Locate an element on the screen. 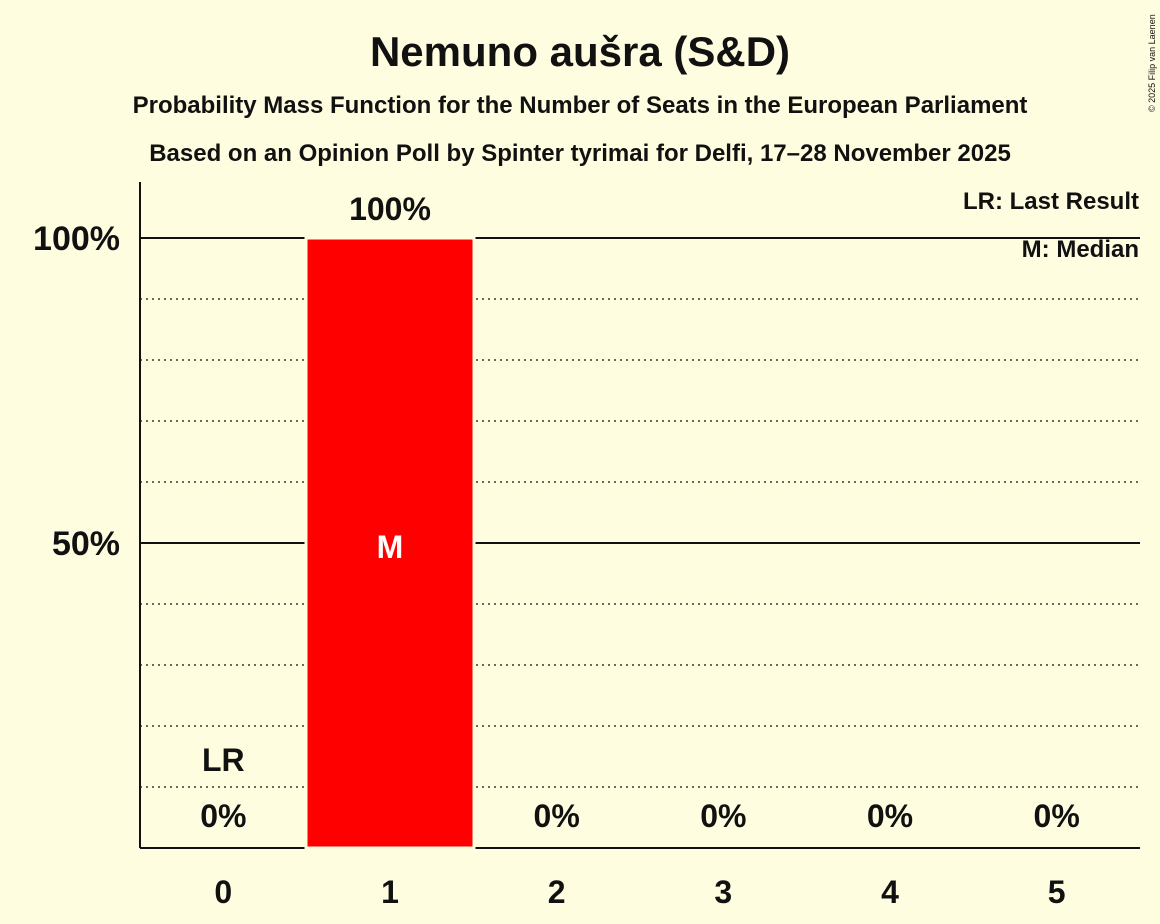  y-tick-label: 50% is located at coordinates (86, 544).